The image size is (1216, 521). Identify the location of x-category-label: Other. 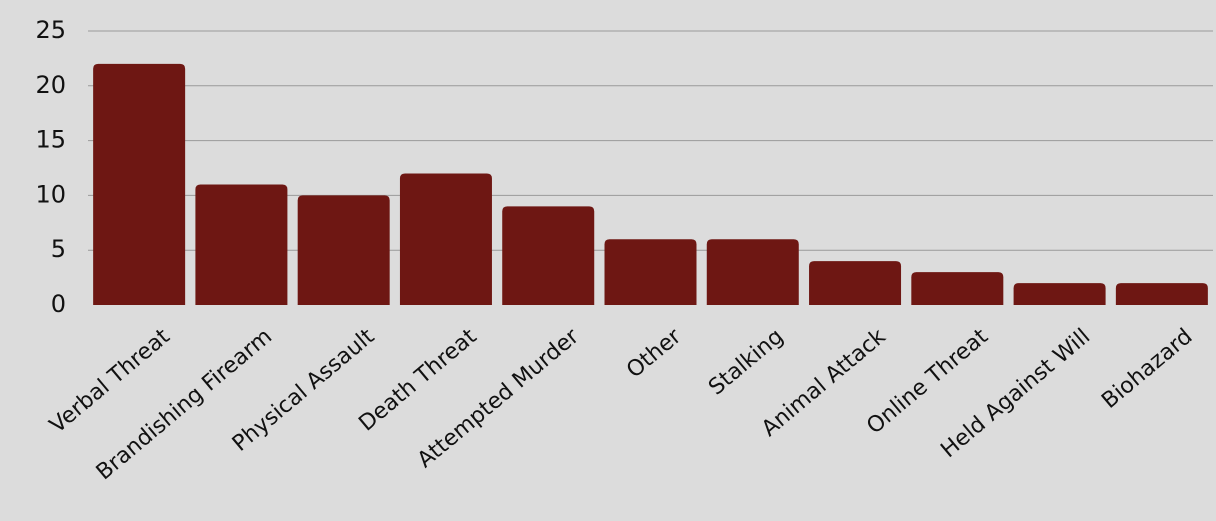
(654, 353).